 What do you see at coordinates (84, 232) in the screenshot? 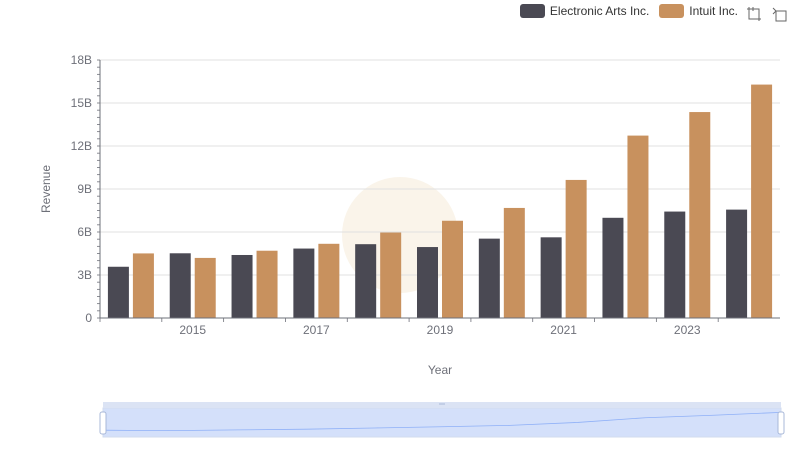
I see `y-tick-label: 6B` at bounding box center [84, 232].